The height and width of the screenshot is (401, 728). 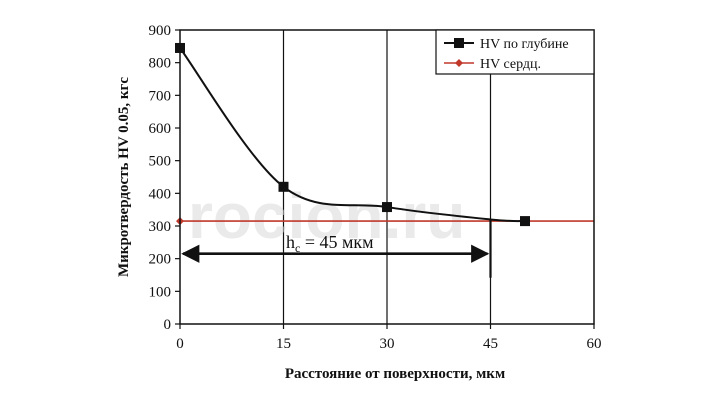 What do you see at coordinates (168, 325) in the screenshot?
I see `tick-label-y: 0` at bounding box center [168, 325].